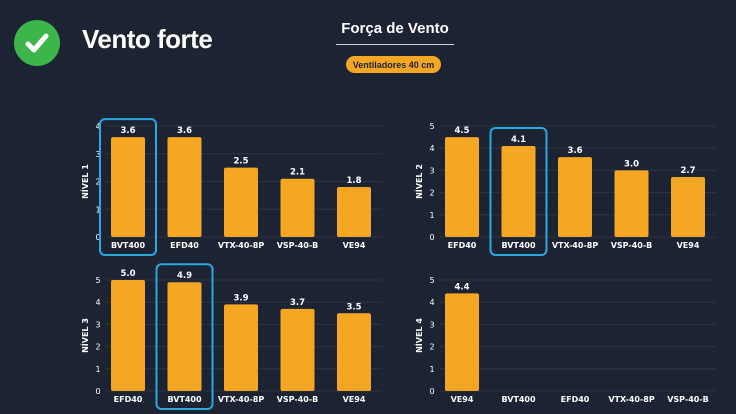 The width and height of the screenshot is (736, 414). I want to click on status-text: Vento forte, so click(147, 39).